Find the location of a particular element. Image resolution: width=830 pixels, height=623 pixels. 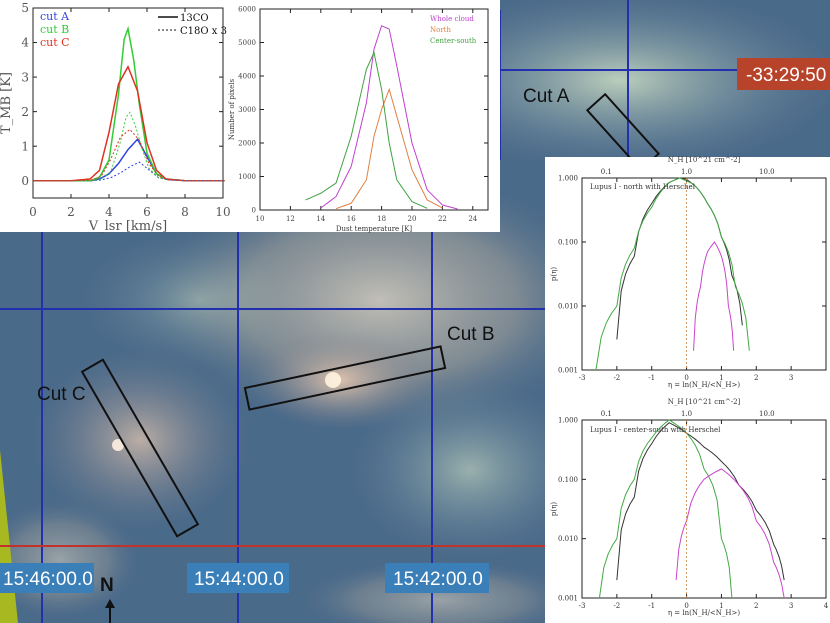

cut-c-label: Cut C is located at coordinates (61, 394).